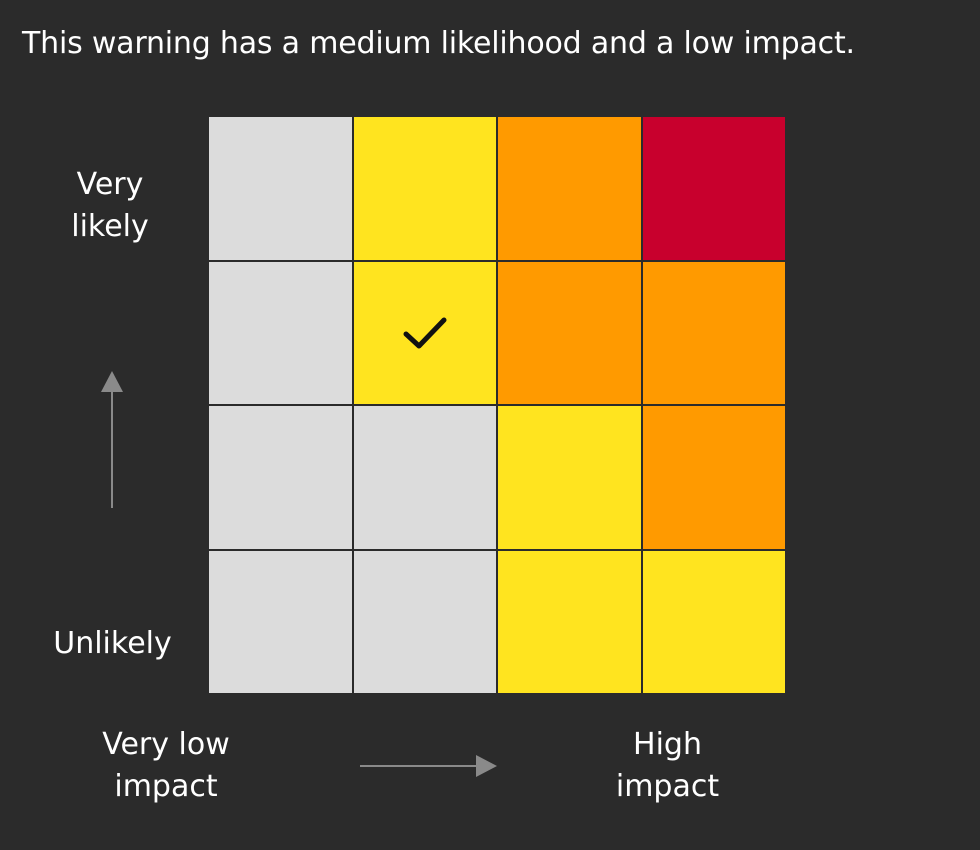 The height and width of the screenshot is (850, 980). Describe the element at coordinates (428, 766) in the screenshot. I see `impact-arrow-right-icon` at that location.